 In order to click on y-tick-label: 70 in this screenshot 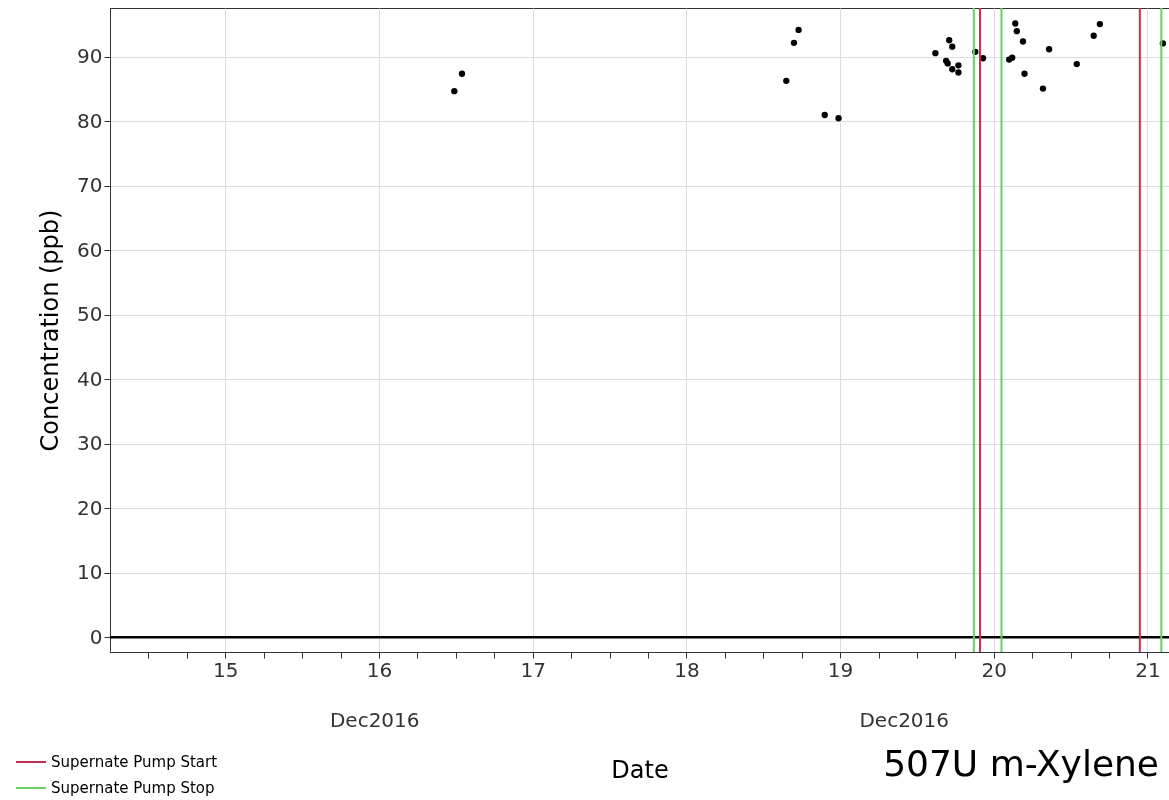, I will do `click(90, 185)`.